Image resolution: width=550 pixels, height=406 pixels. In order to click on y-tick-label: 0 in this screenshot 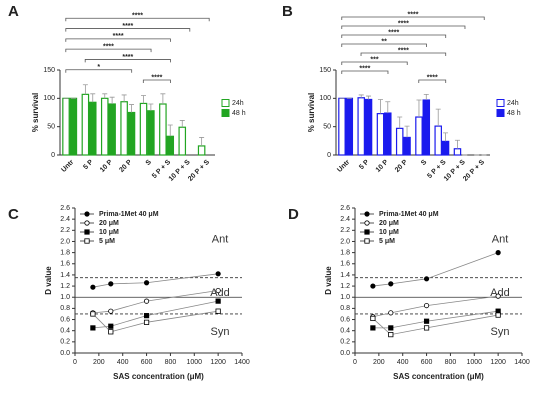, I will do `click(53, 155)`.